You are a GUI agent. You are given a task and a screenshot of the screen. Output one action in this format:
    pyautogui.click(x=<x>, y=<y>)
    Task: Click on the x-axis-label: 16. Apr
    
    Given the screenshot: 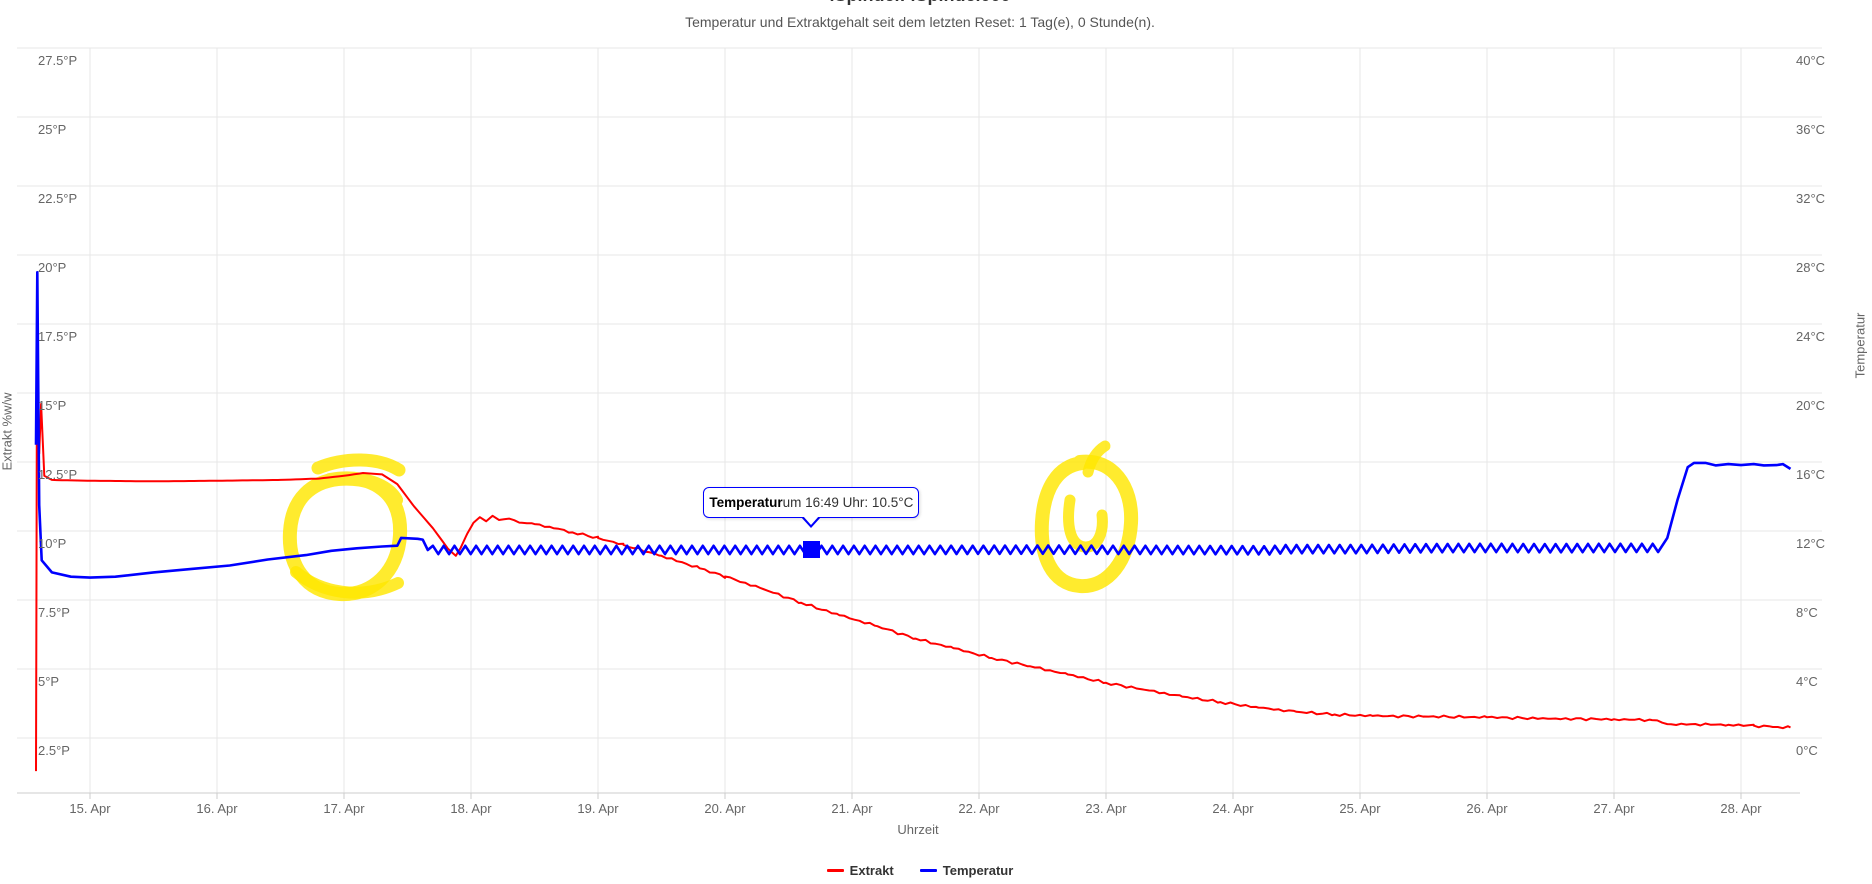 What is the action you would take?
    pyautogui.click(x=217, y=808)
    